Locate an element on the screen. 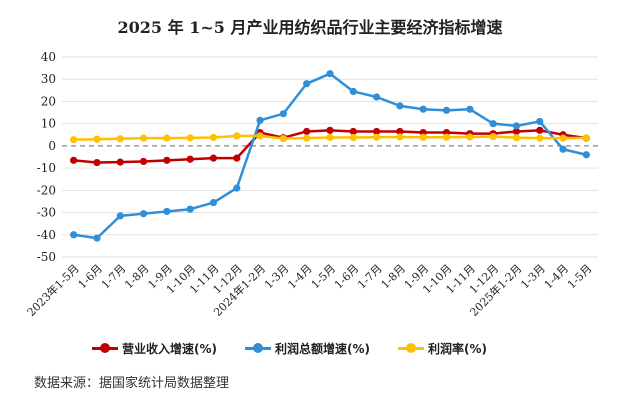 The width and height of the screenshot is (620, 402). legend: 营业收入增速(%) 利润总额增速(%) 利润率(%) is located at coordinates (289, 348).